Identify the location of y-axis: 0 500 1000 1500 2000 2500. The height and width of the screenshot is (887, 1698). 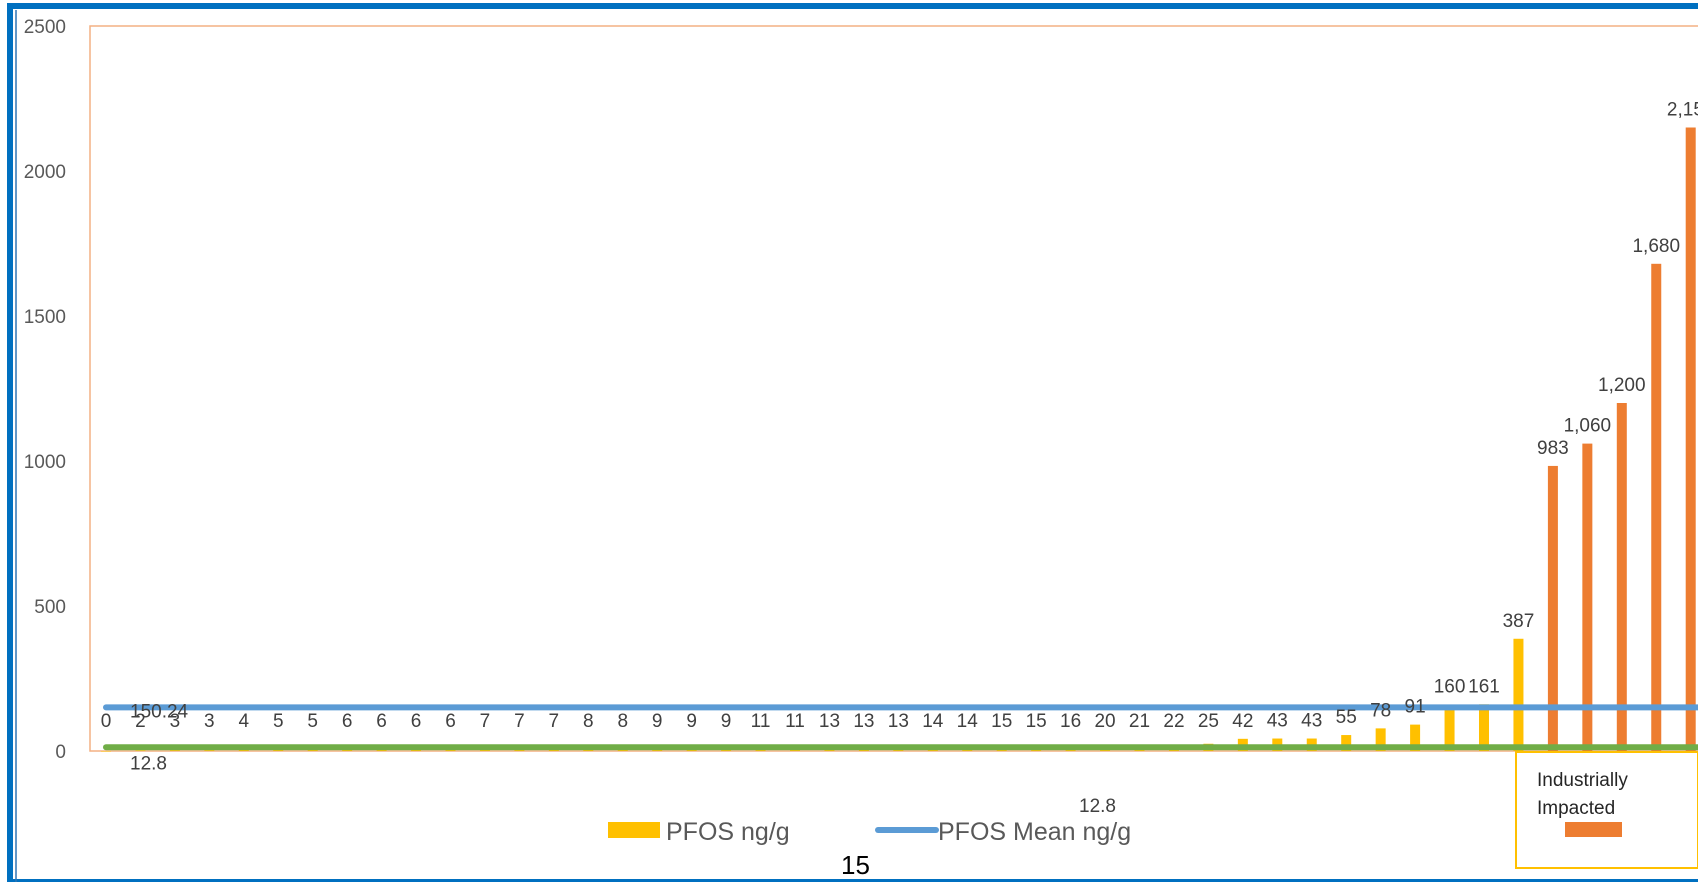
(45, 390).